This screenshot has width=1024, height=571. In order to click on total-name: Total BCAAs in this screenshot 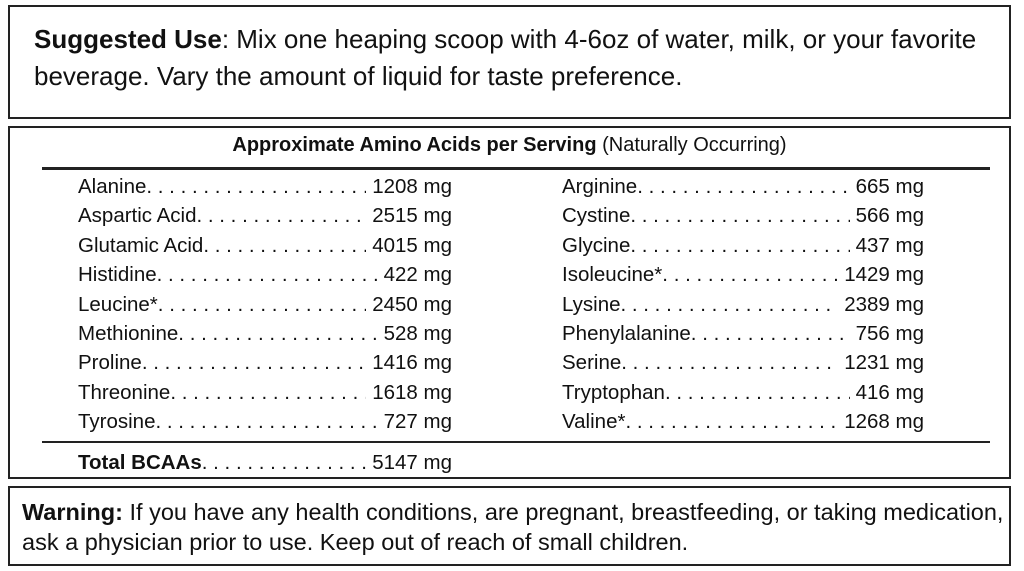, I will do `click(140, 462)`.